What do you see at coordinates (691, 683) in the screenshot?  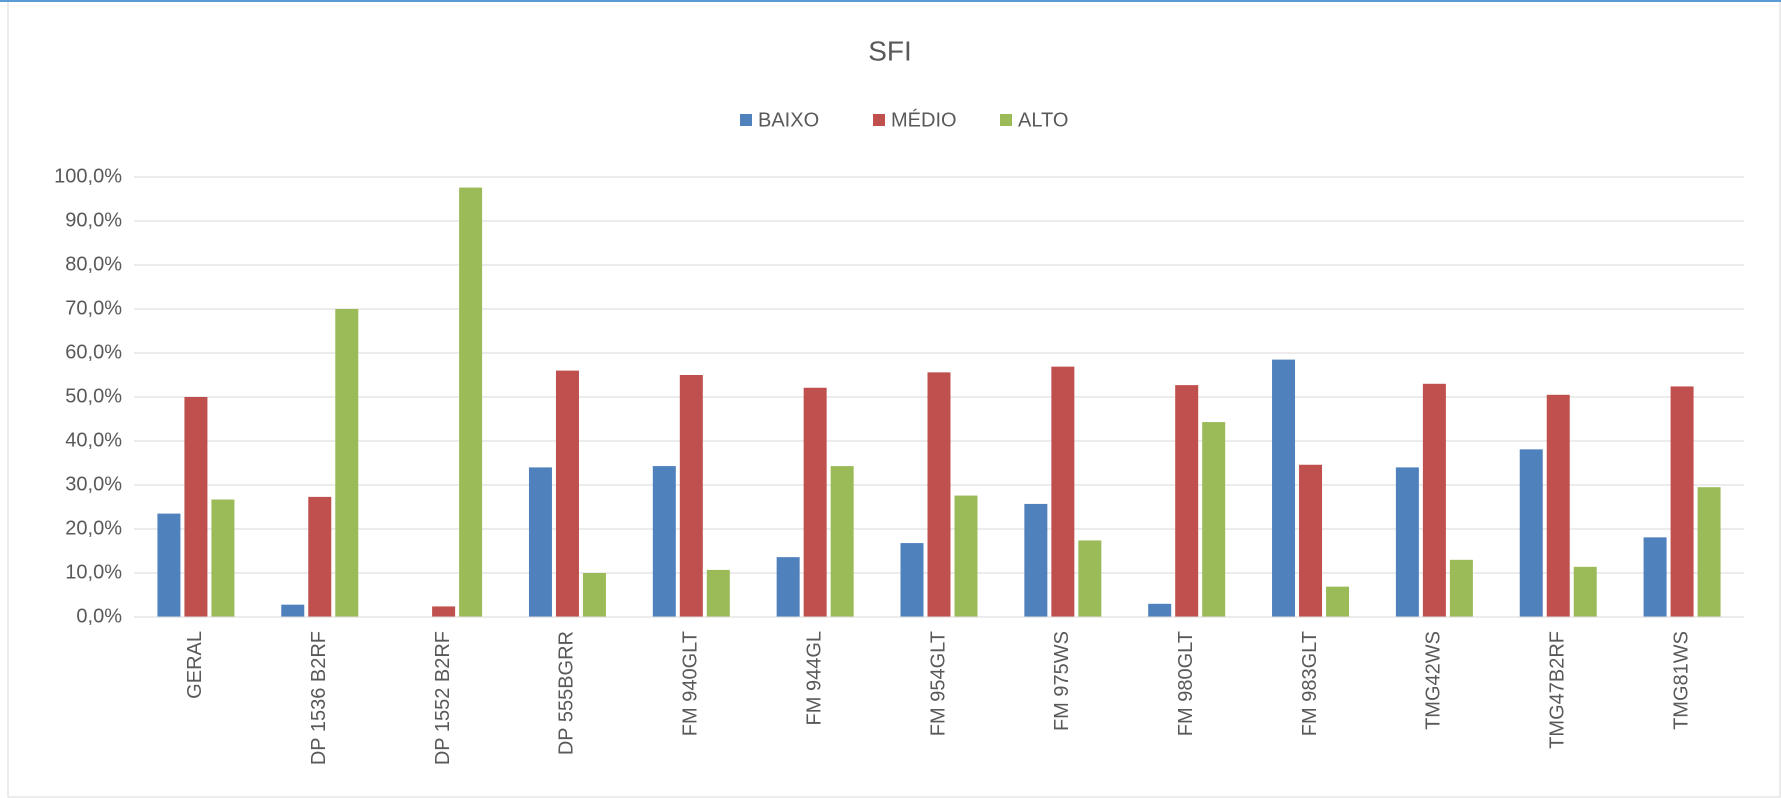 I see `x-tick-label: FM 940GLT` at bounding box center [691, 683].